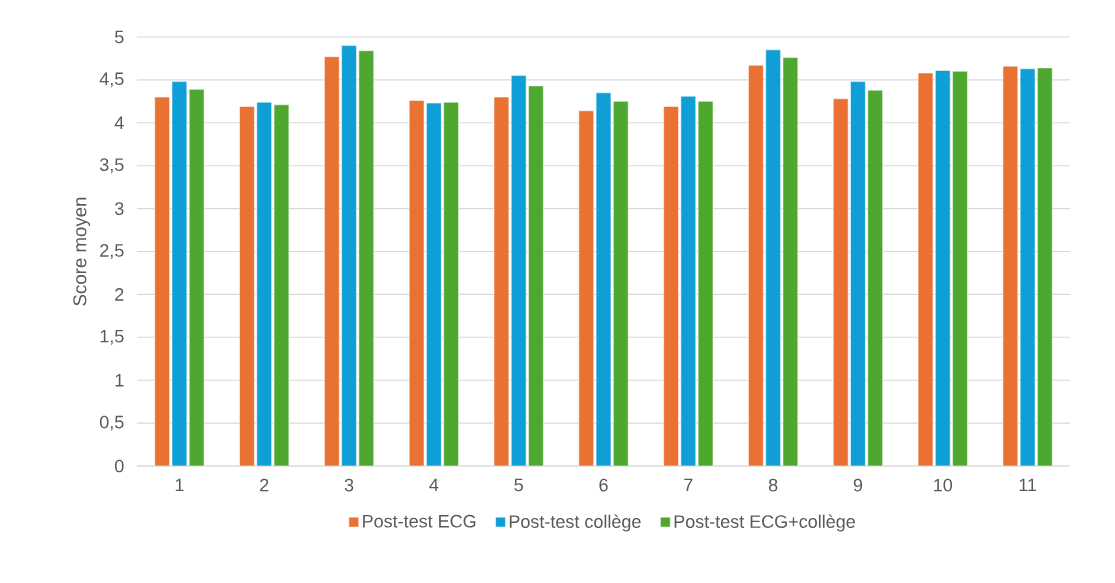 The image size is (1115, 583). I want to click on x-tick-label: 1, so click(179, 485).